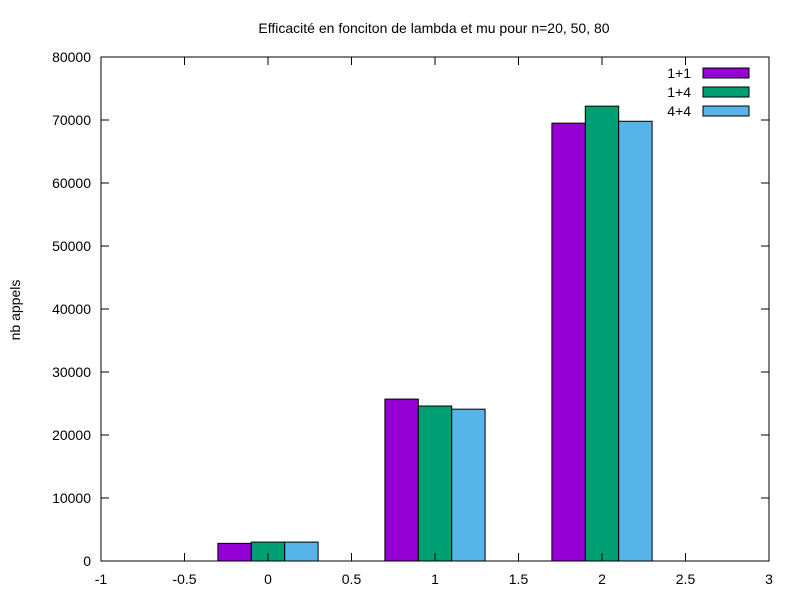 This screenshot has width=800, height=600. Describe the element at coordinates (679, 73) in the screenshot. I see `legend-label-1-1: 1+1` at that location.